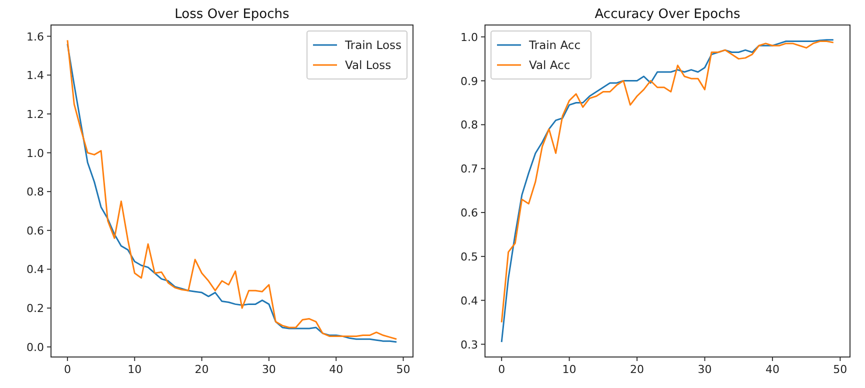 The image size is (865, 388). Describe the element at coordinates (35, 347) in the screenshot. I see `y-tick-label: 0.0` at that location.